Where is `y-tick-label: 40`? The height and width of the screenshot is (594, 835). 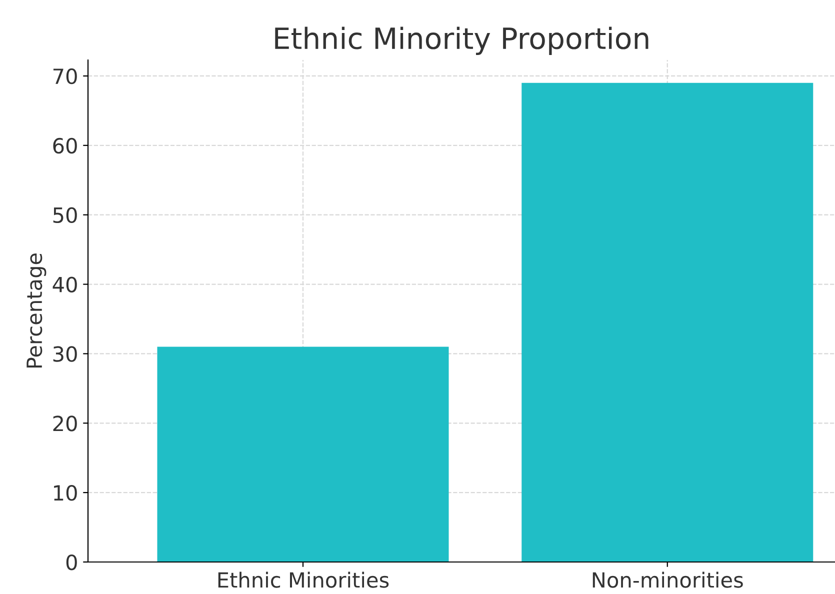 y-tick-label: 40 is located at coordinates (64, 284).